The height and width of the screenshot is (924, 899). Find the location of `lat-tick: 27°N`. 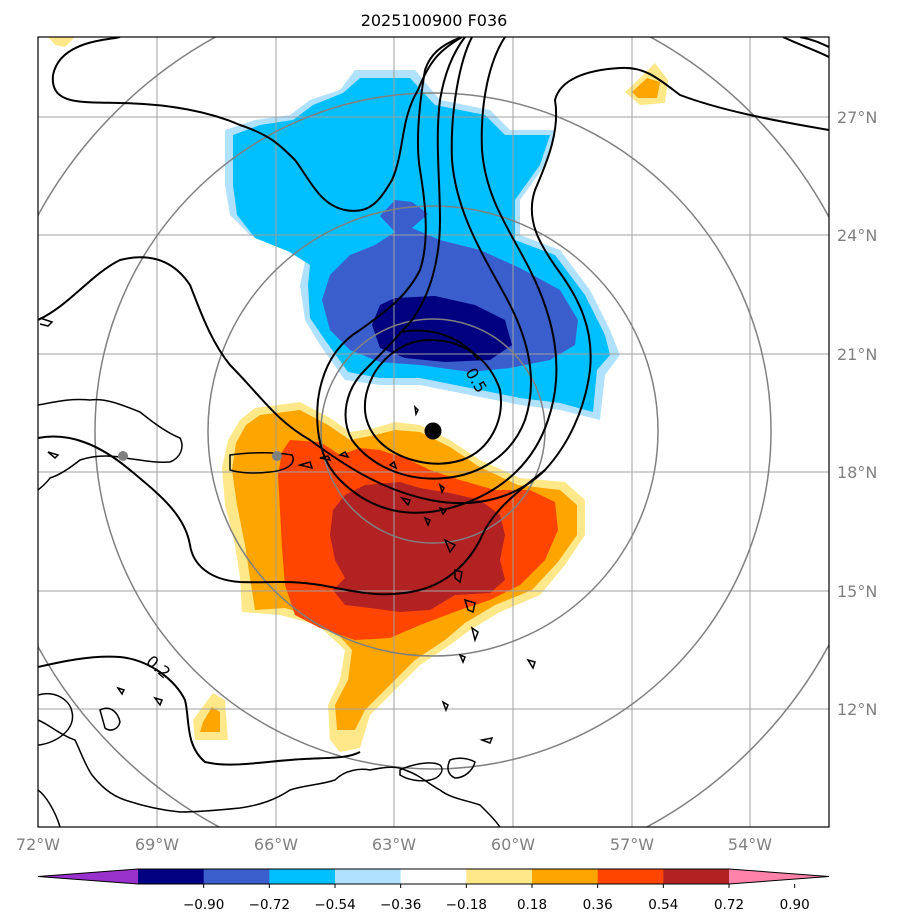

lat-tick: 27°N is located at coordinates (857, 117).